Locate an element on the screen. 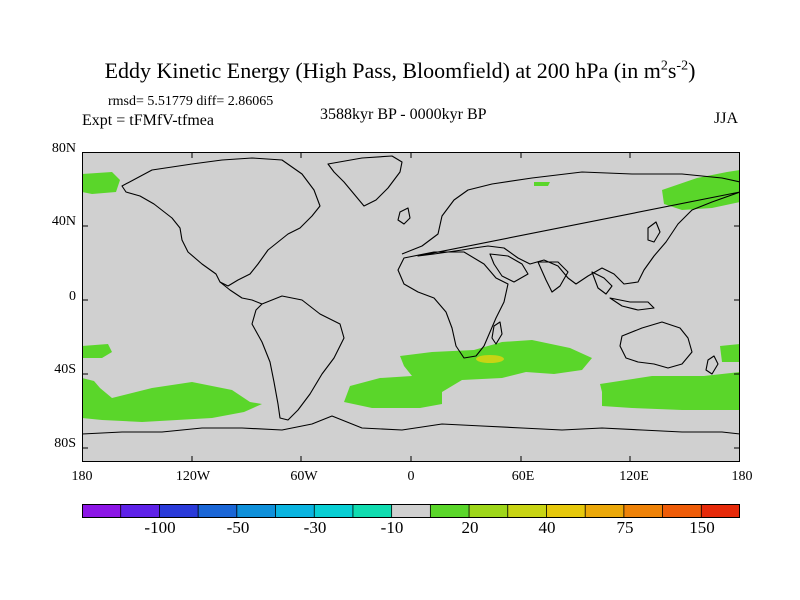  coastline-arabia is located at coordinates (509, 268).